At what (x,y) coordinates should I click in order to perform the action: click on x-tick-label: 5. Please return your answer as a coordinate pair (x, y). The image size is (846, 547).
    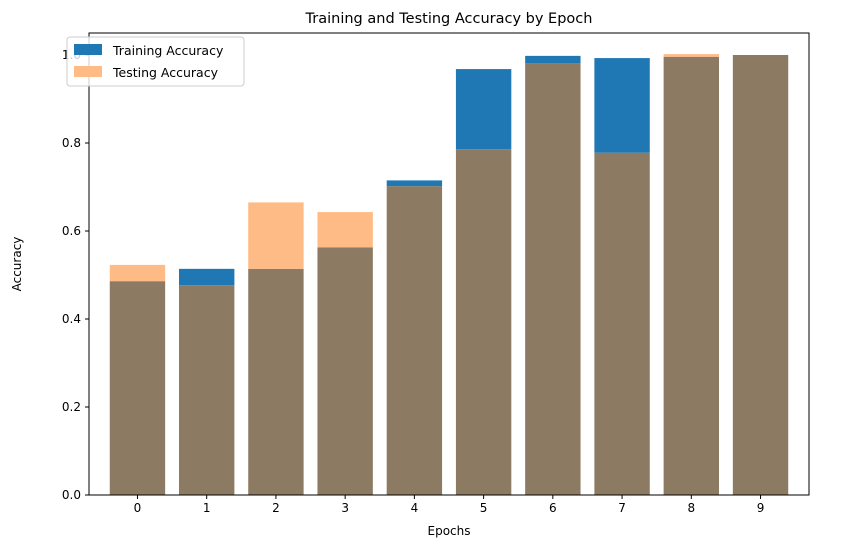
    Looking at the image, I should click on (484, 508).